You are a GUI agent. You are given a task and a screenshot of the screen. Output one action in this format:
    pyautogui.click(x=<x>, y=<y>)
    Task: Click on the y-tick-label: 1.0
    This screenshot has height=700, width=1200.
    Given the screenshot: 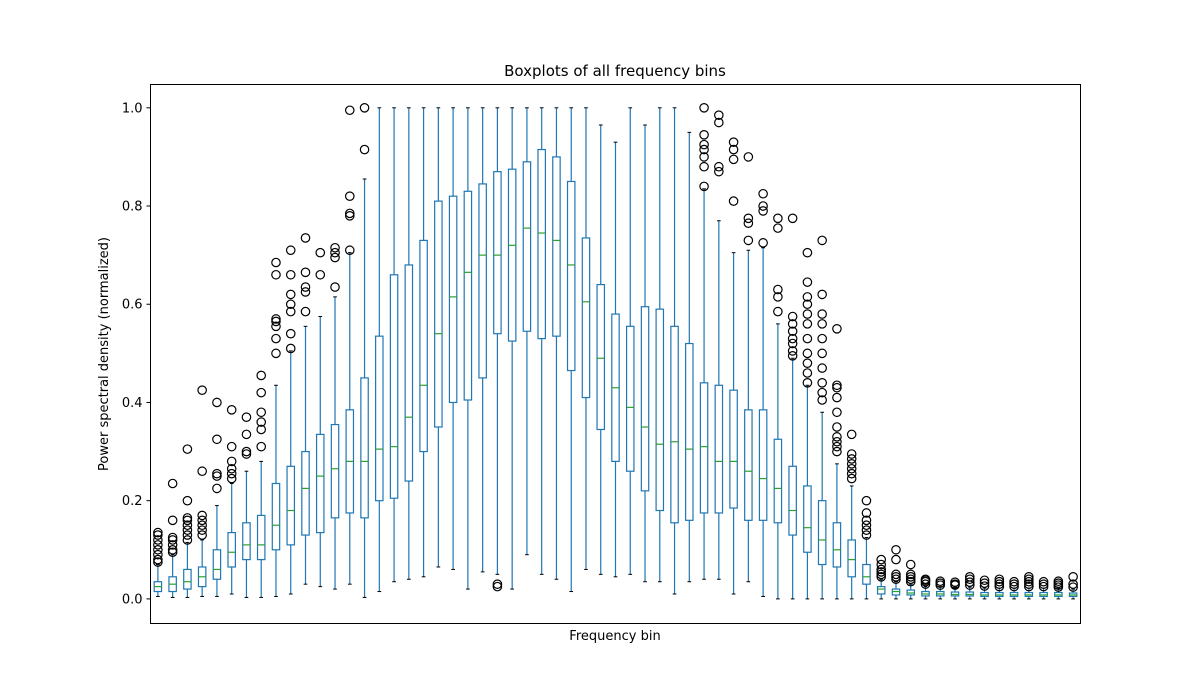 What is the action you would take?
    pyautogui.click(x=132, y=108)
    